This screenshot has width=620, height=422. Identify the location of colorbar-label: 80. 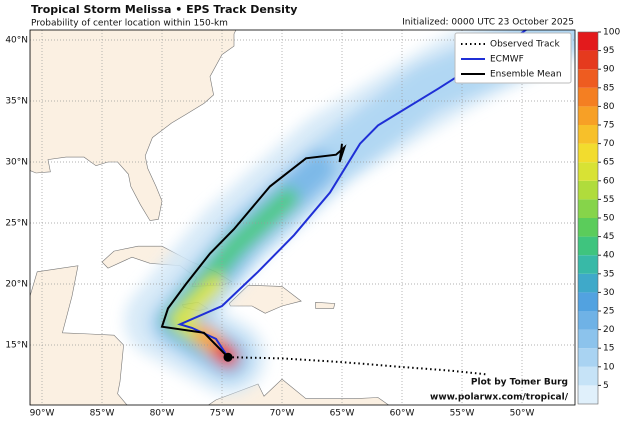
(609, 107).